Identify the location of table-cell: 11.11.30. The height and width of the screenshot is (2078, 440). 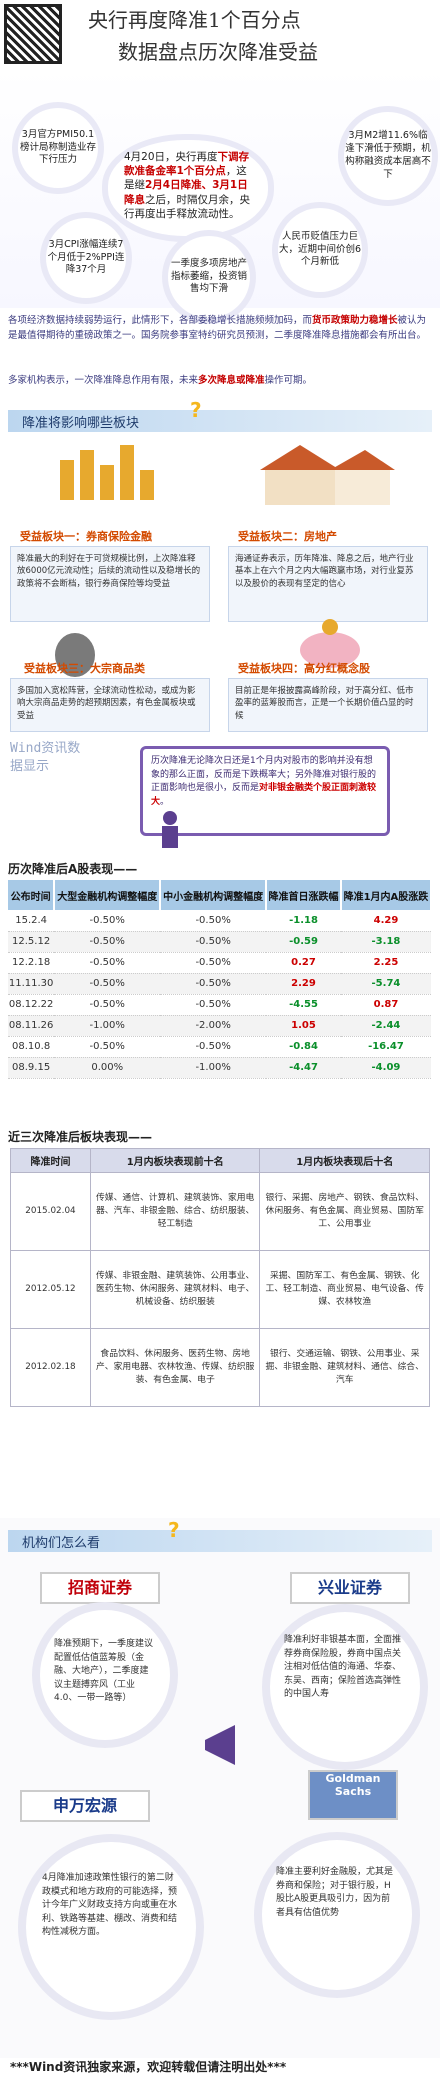
(31, 984).